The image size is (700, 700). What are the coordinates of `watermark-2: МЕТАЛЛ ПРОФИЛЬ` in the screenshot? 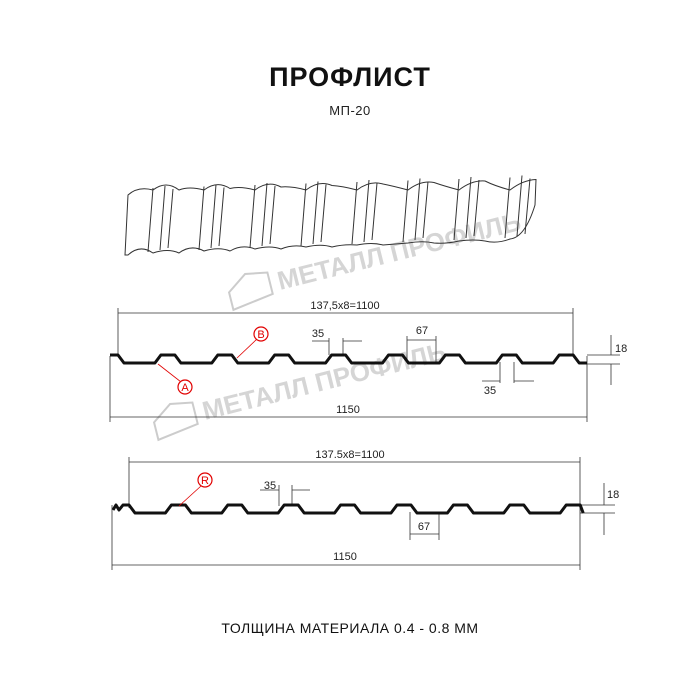 It's located at (300, 389).